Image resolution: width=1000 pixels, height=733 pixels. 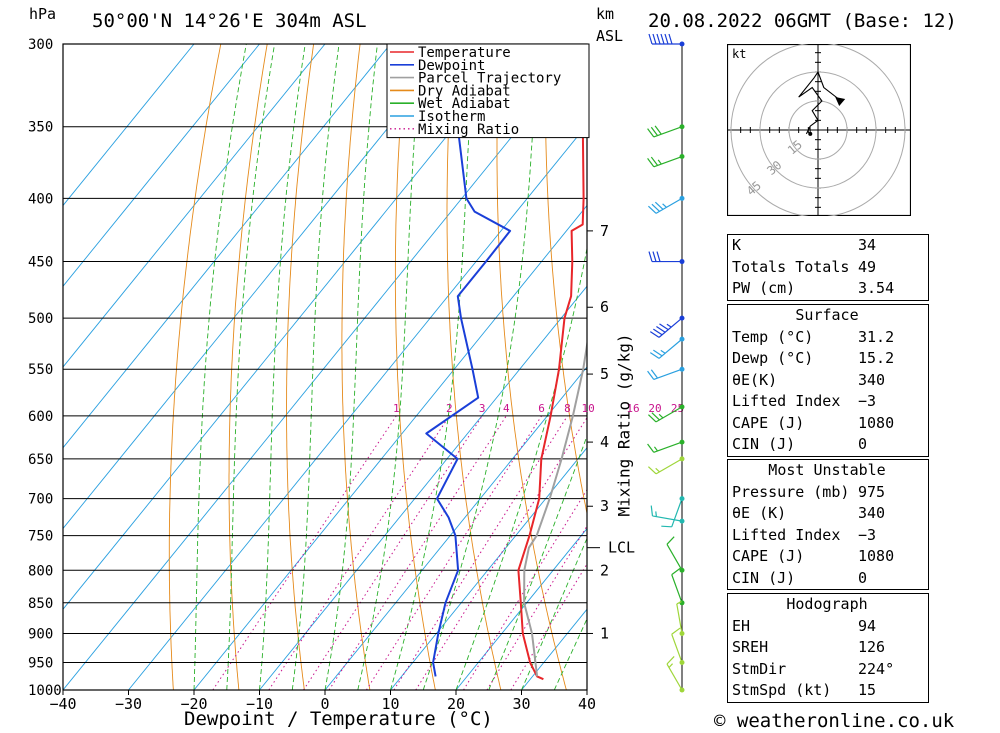 What do you see at coordinates (464, 104) in the screenshot?
I see `legend-entry: Wet Adiabat` at bounding box center [464, 104].